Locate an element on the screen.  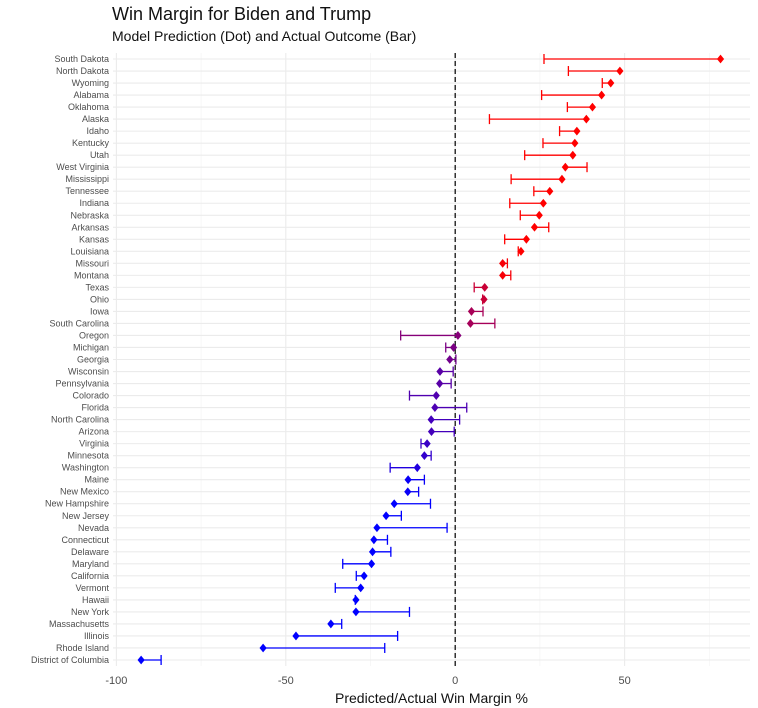
y-tick-label: Arkansas is located at coordinates (90, 227).